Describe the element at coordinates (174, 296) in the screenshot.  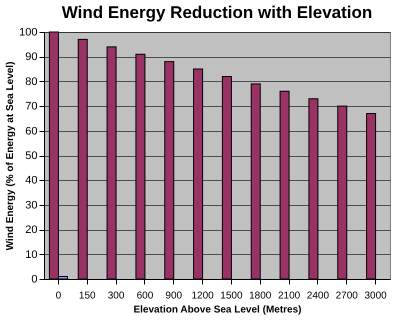
I see `x-tick-label: 900` at that location.